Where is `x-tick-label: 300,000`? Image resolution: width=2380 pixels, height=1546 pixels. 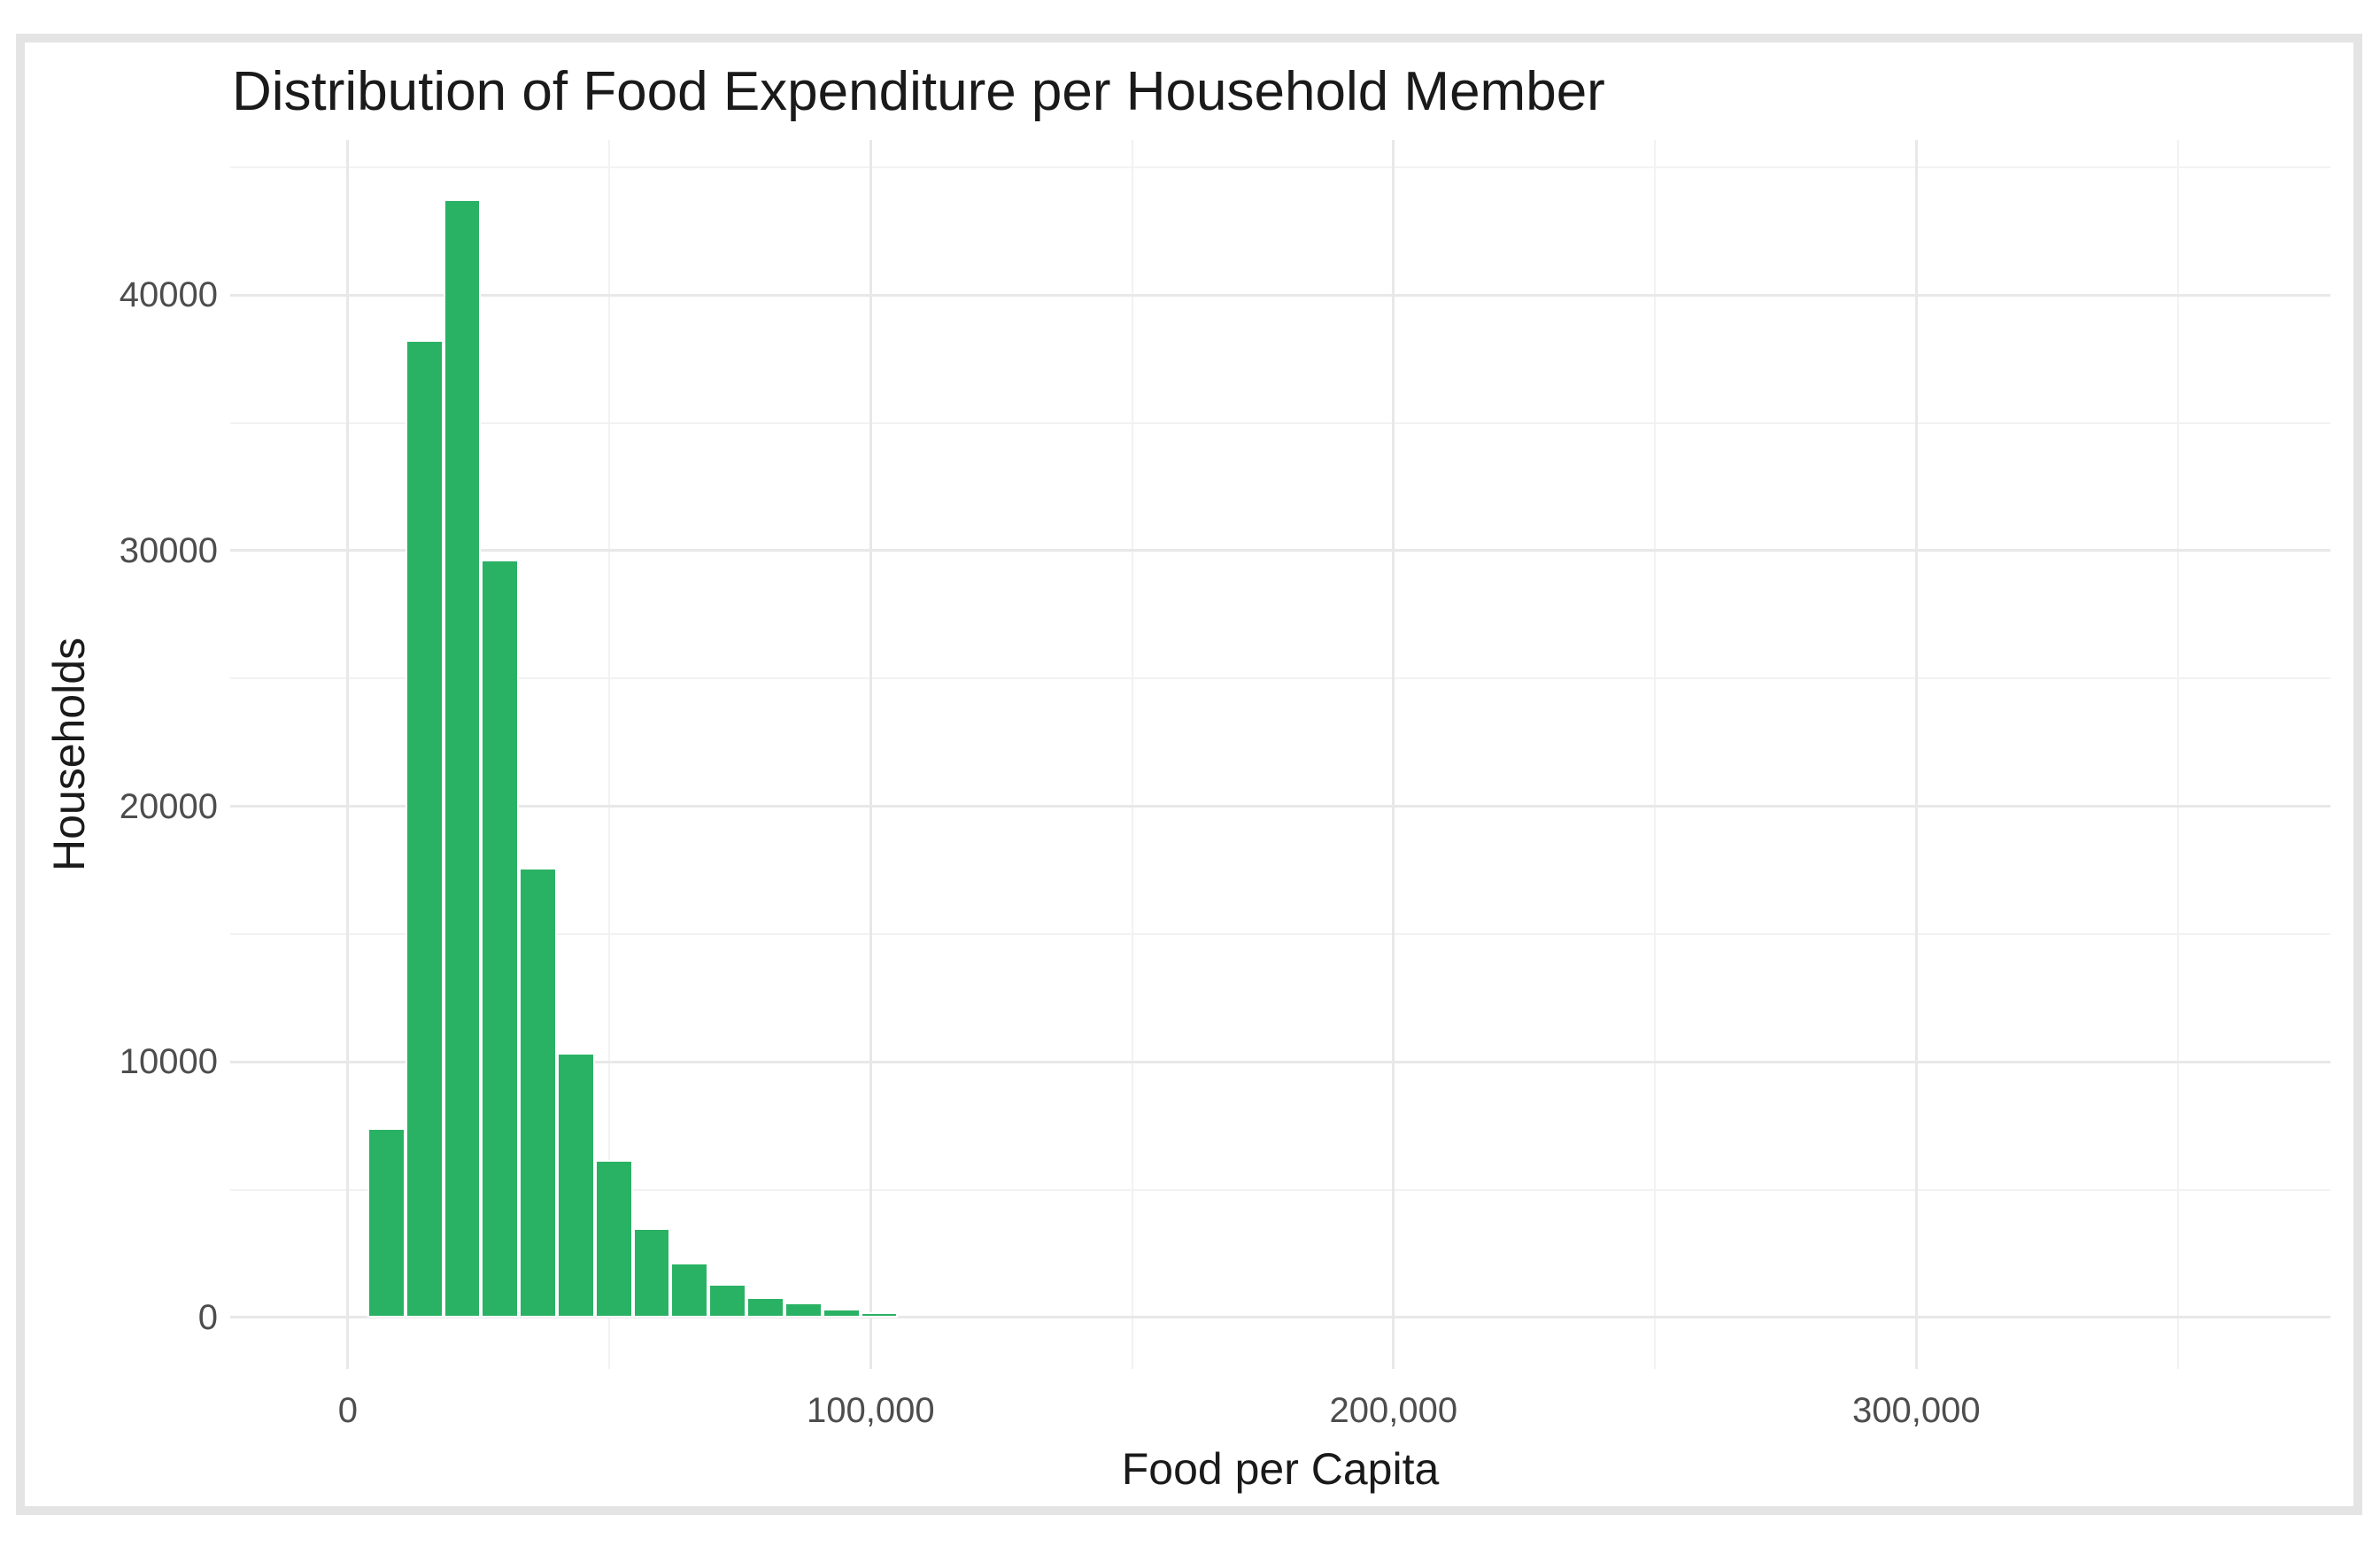 x-tick-label: 300,000 is located at coordinates (1916, 1410).